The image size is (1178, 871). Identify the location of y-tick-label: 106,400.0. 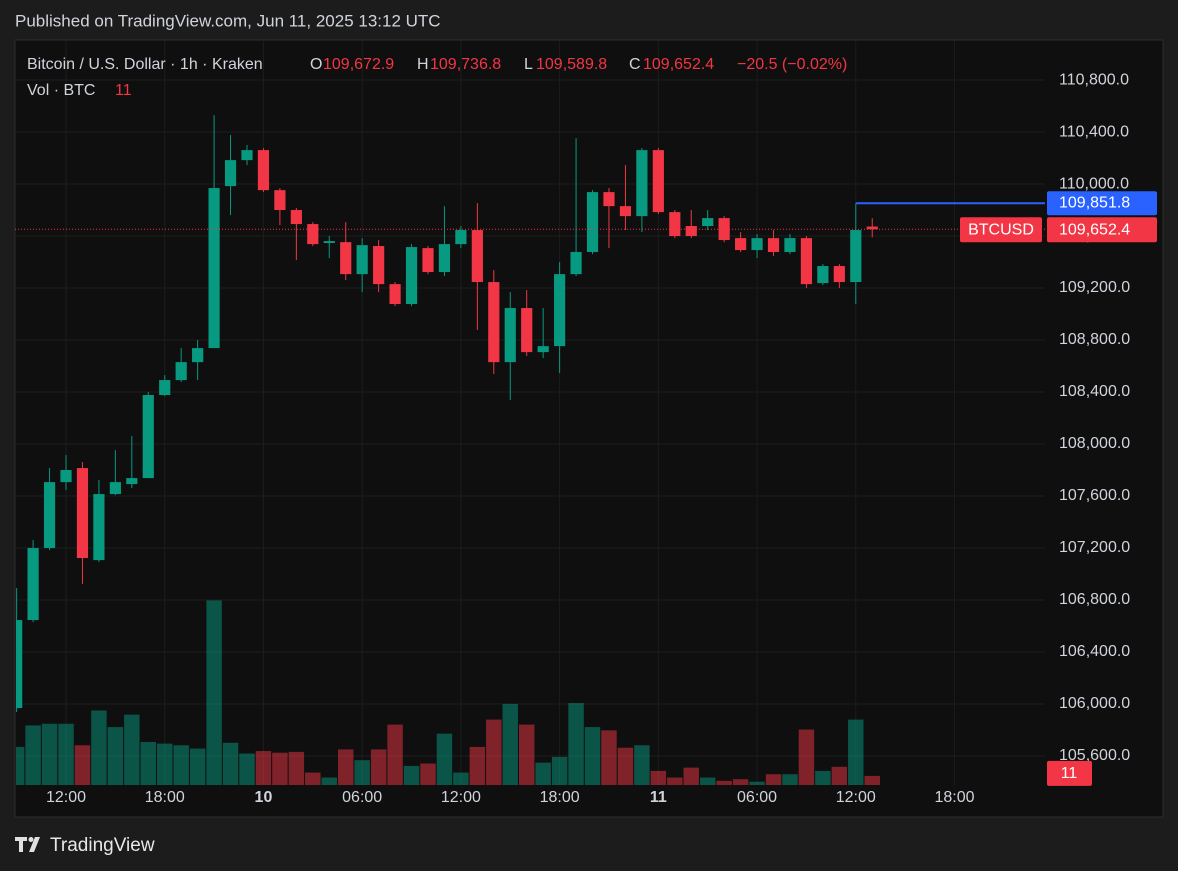
(1094, 651).